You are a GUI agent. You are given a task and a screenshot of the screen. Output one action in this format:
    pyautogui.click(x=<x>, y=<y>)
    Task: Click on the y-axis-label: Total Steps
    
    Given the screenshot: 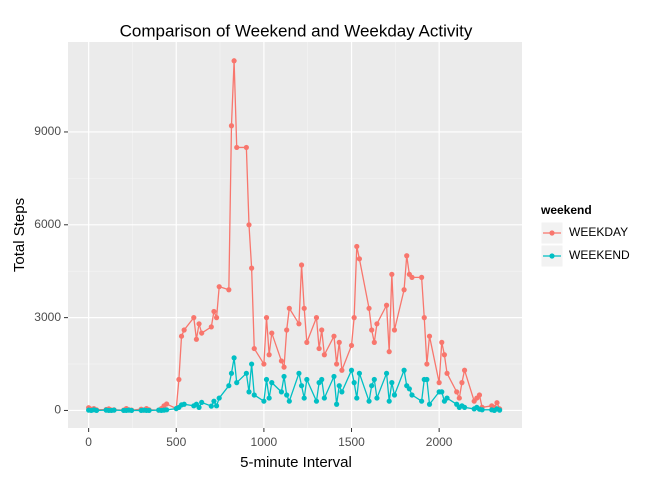 What is the action you would take?
    pyautogui.click(x=19, y=235)
    